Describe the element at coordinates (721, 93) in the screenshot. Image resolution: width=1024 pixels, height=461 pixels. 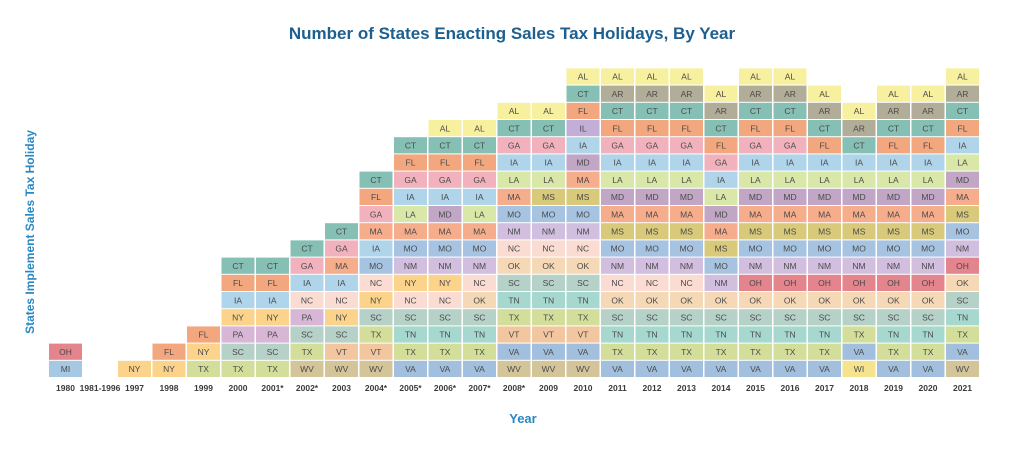
I see `state-cell-2014-AL` at that location.